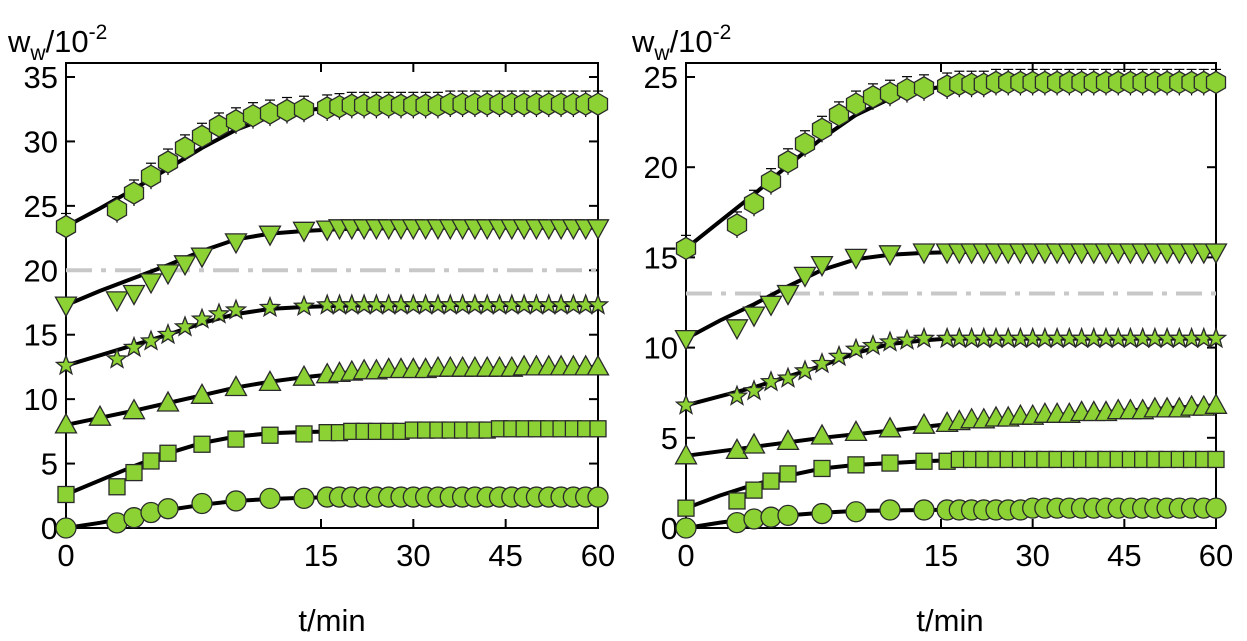 Image resolution: width=1247 pixels, height=641 pixels. Describe the element at coordinates (949, 620) in the screenshot. I see `x-axis-title: t/min` at that location.